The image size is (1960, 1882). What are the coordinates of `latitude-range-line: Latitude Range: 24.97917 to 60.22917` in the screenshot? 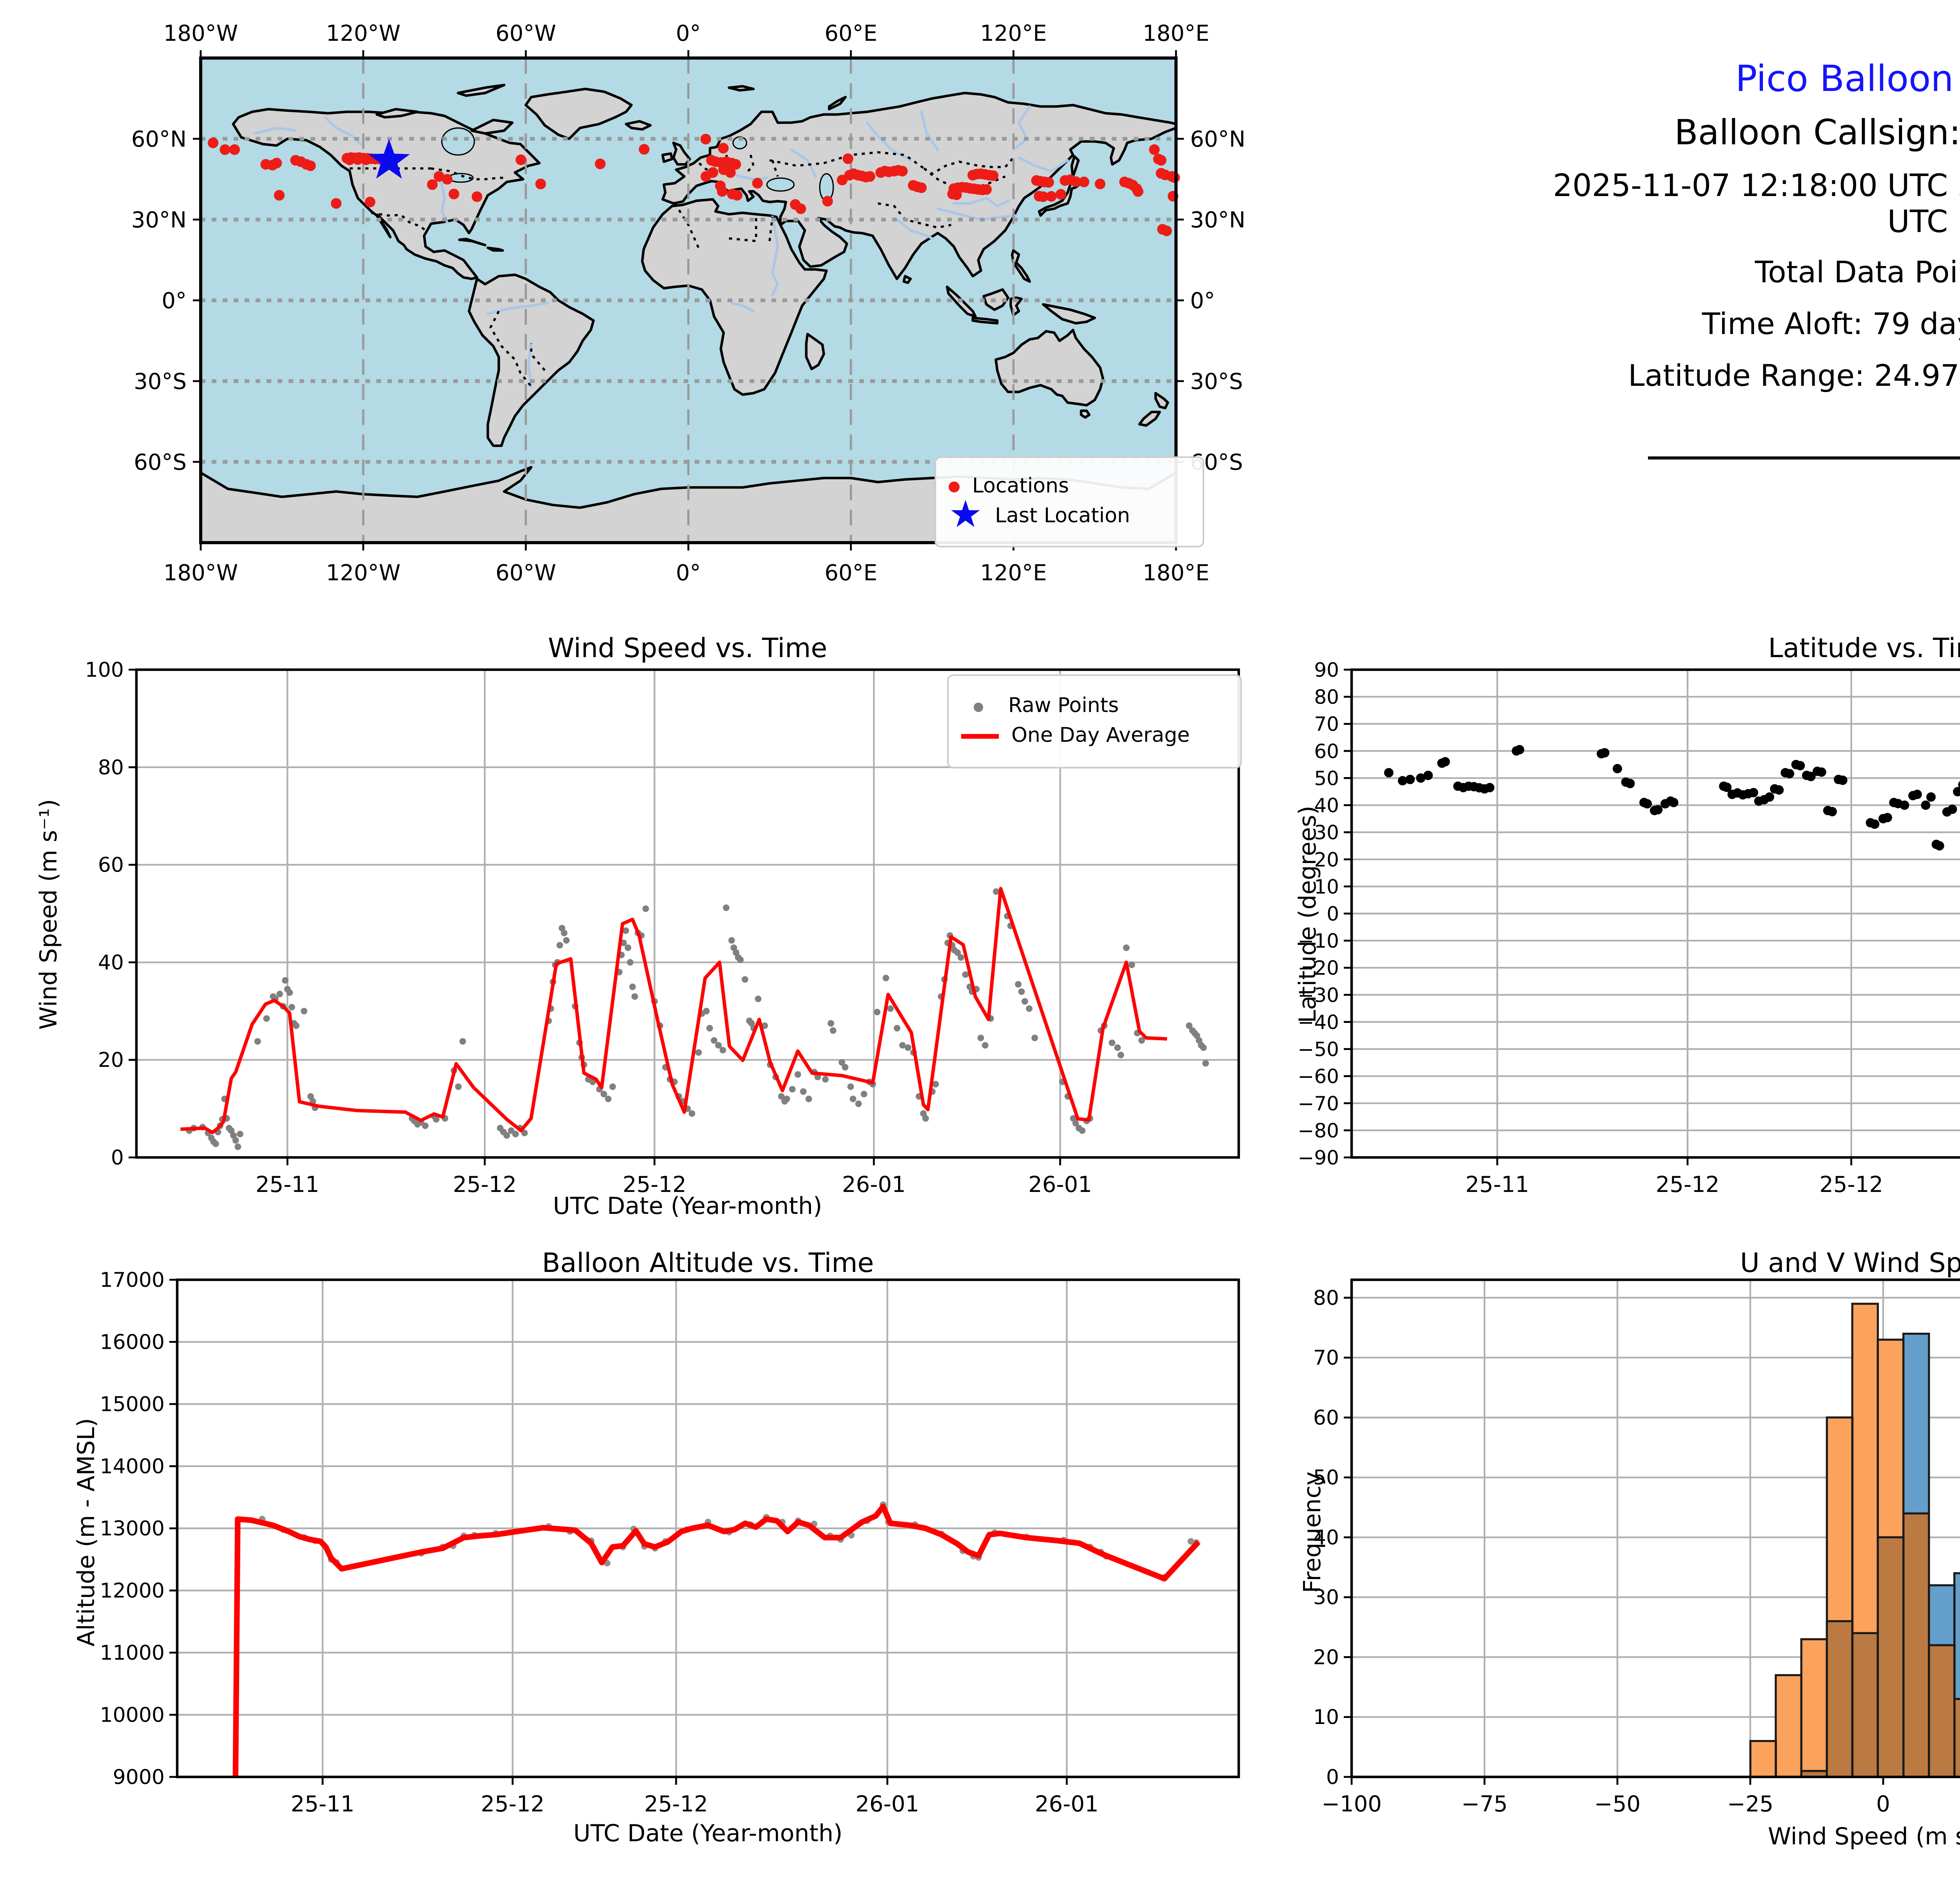 It's located at (1794, 376).